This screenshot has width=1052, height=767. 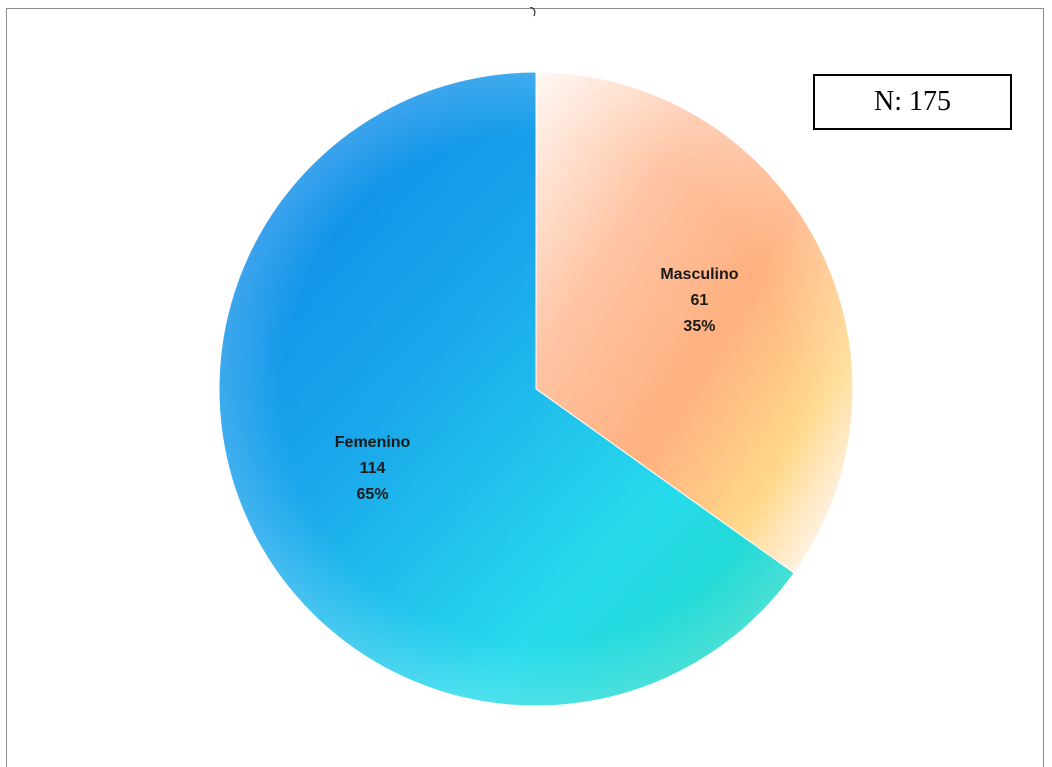 I want to click on sample-size-box: N: 175, so click(x=912, y=102).